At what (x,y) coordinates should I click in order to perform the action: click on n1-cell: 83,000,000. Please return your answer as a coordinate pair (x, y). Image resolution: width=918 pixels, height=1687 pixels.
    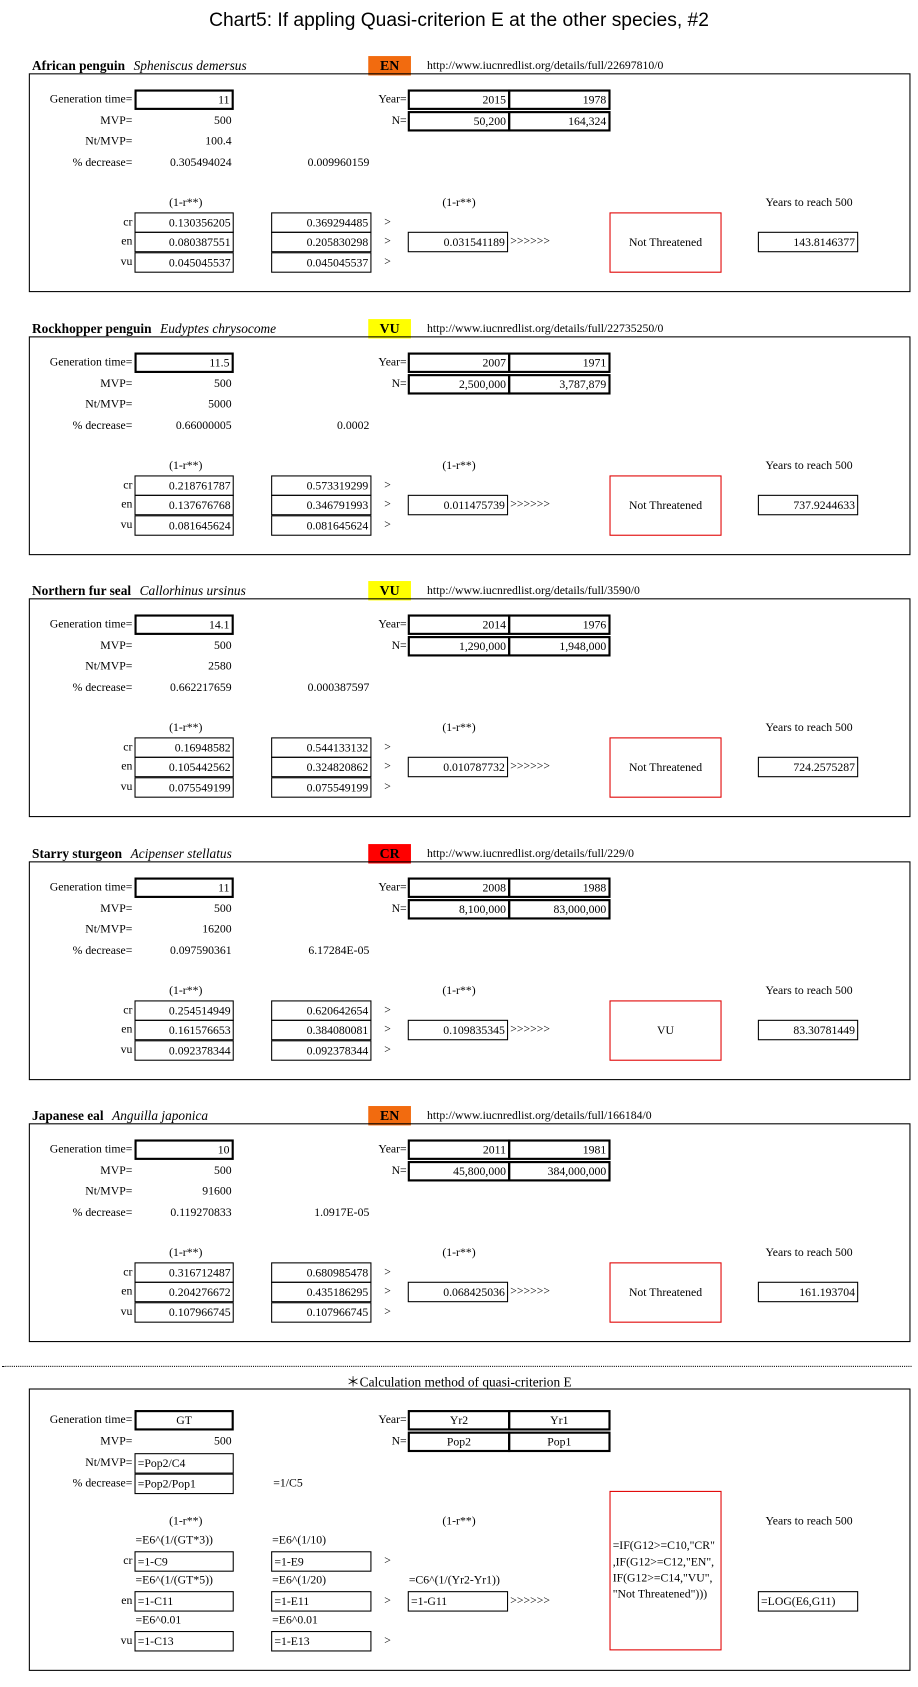
    Looking at the image, I should click on (559, 908).